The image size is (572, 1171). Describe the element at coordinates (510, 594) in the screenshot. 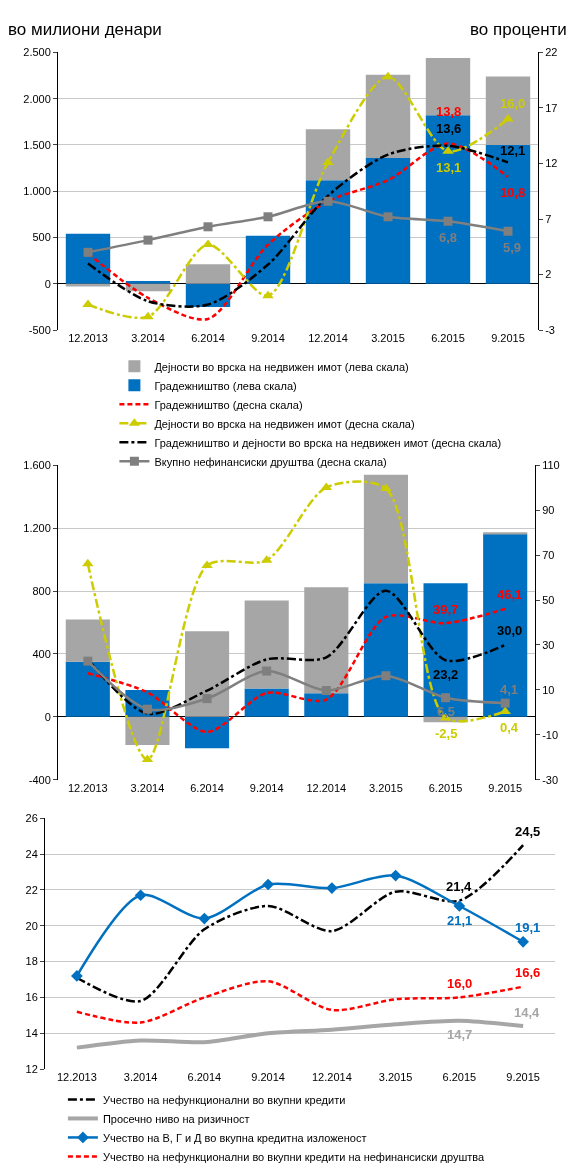

I see `data-label: 46,1` at that location.